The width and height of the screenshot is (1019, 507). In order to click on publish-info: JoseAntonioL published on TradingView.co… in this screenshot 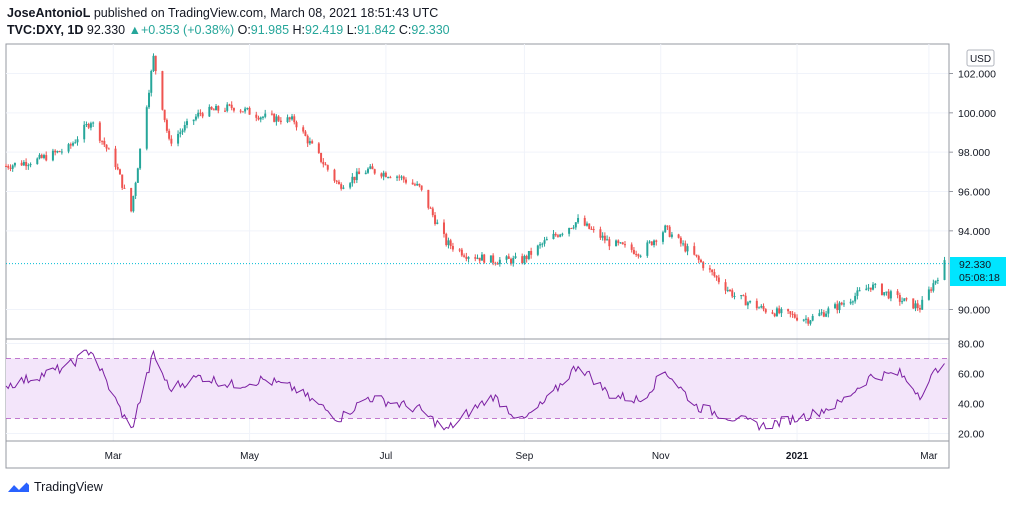, I will do `click(222, 13)`.